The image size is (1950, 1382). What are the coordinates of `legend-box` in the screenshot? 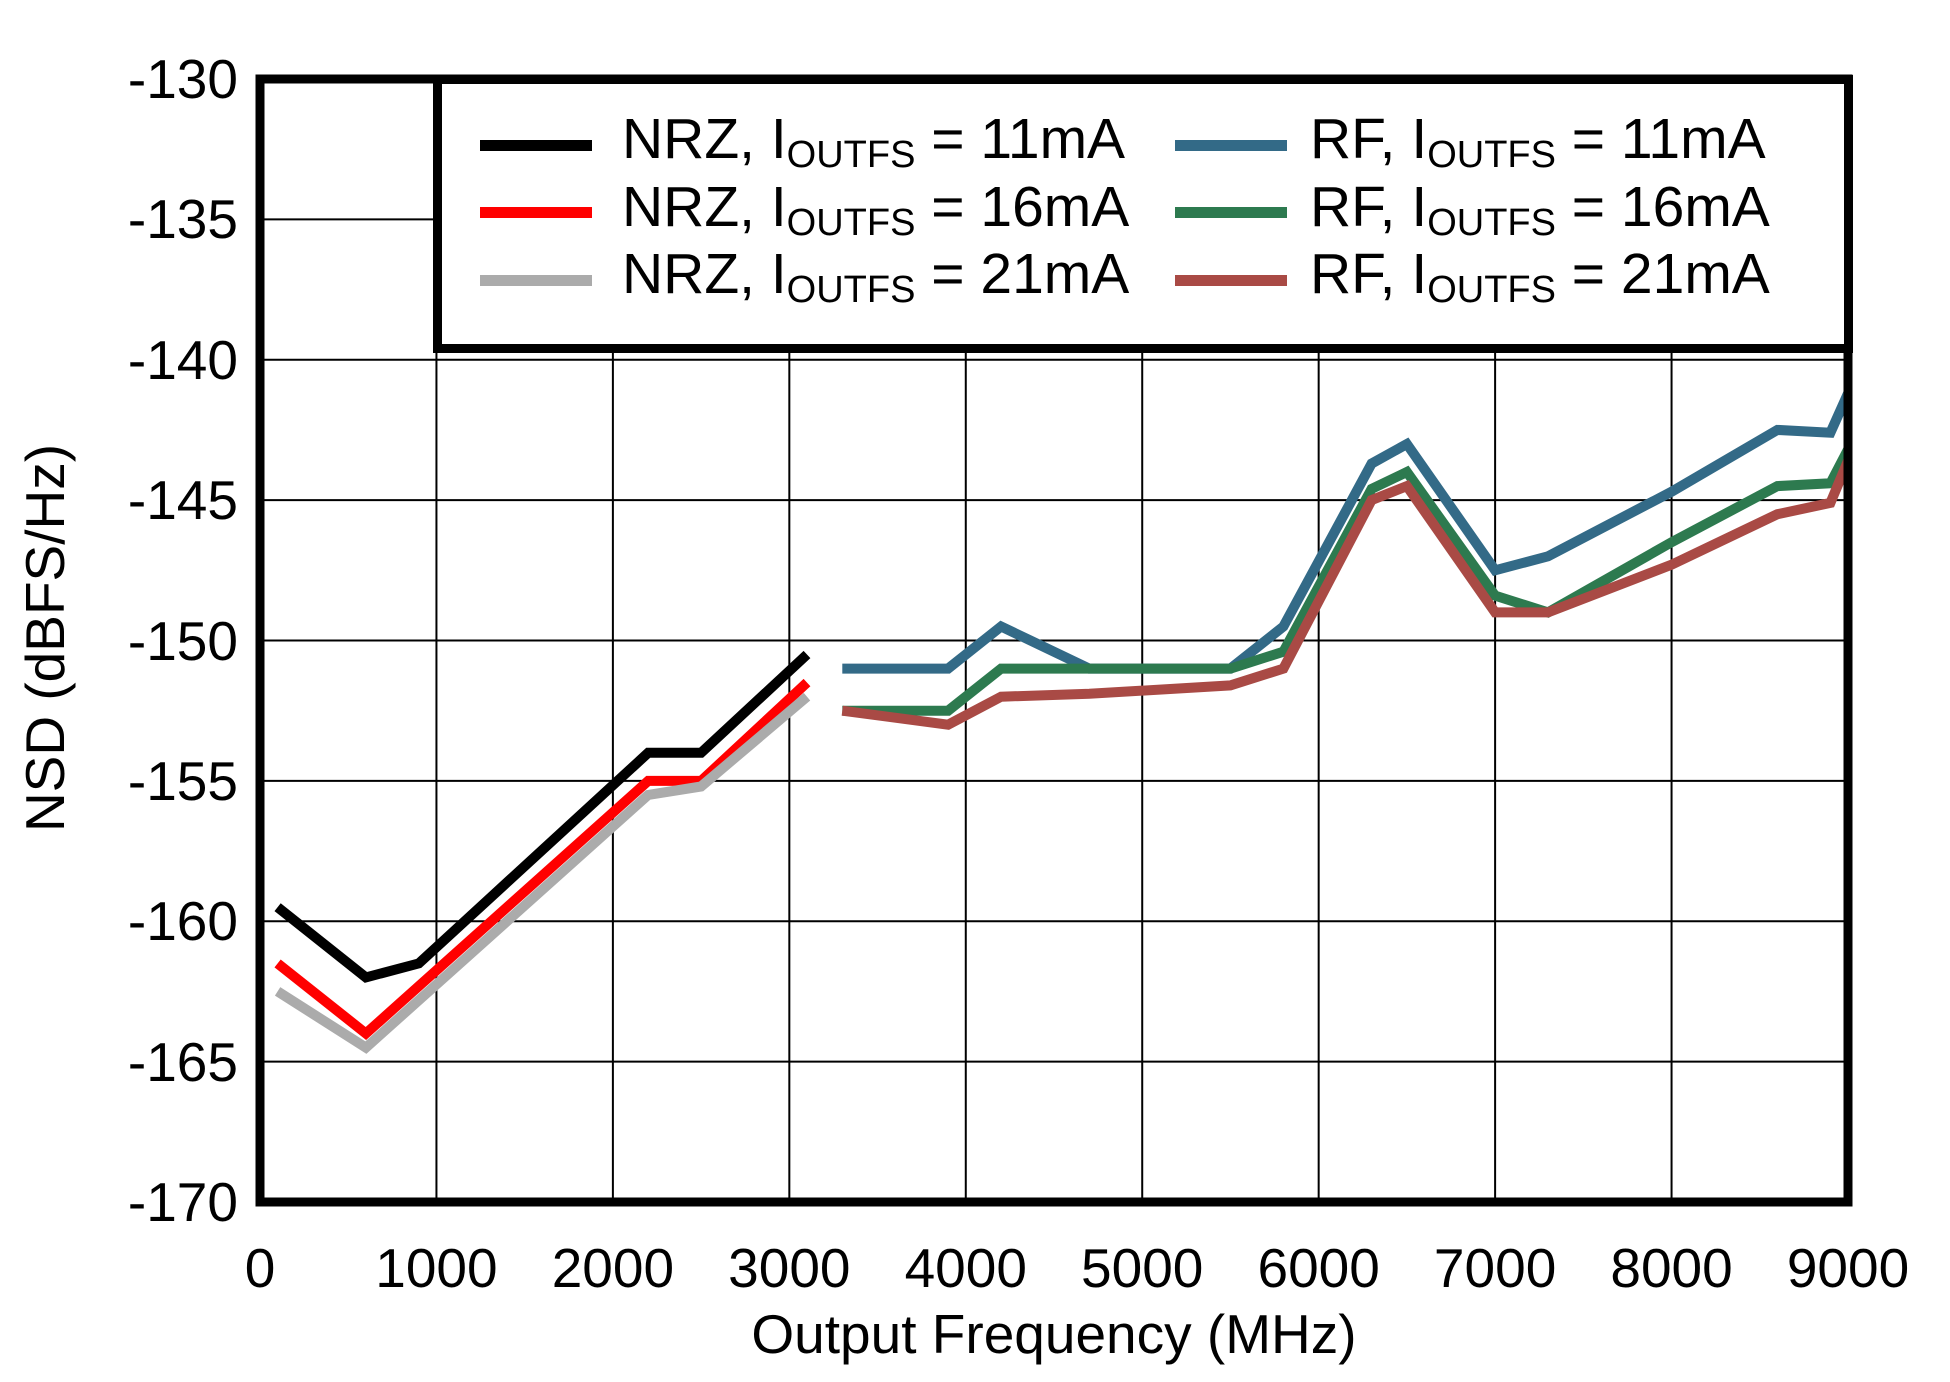 It's located at (1142, 213).